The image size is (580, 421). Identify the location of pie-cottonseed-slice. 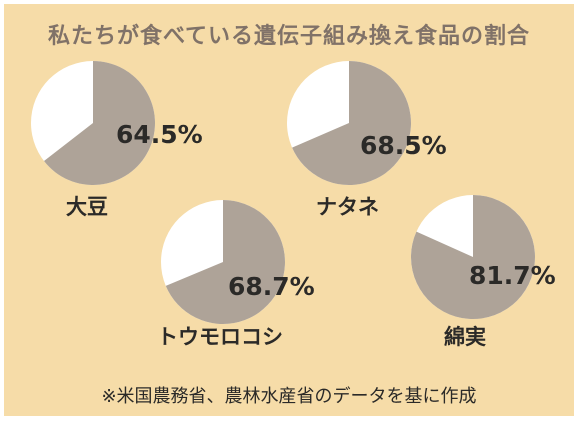
(472, 257).